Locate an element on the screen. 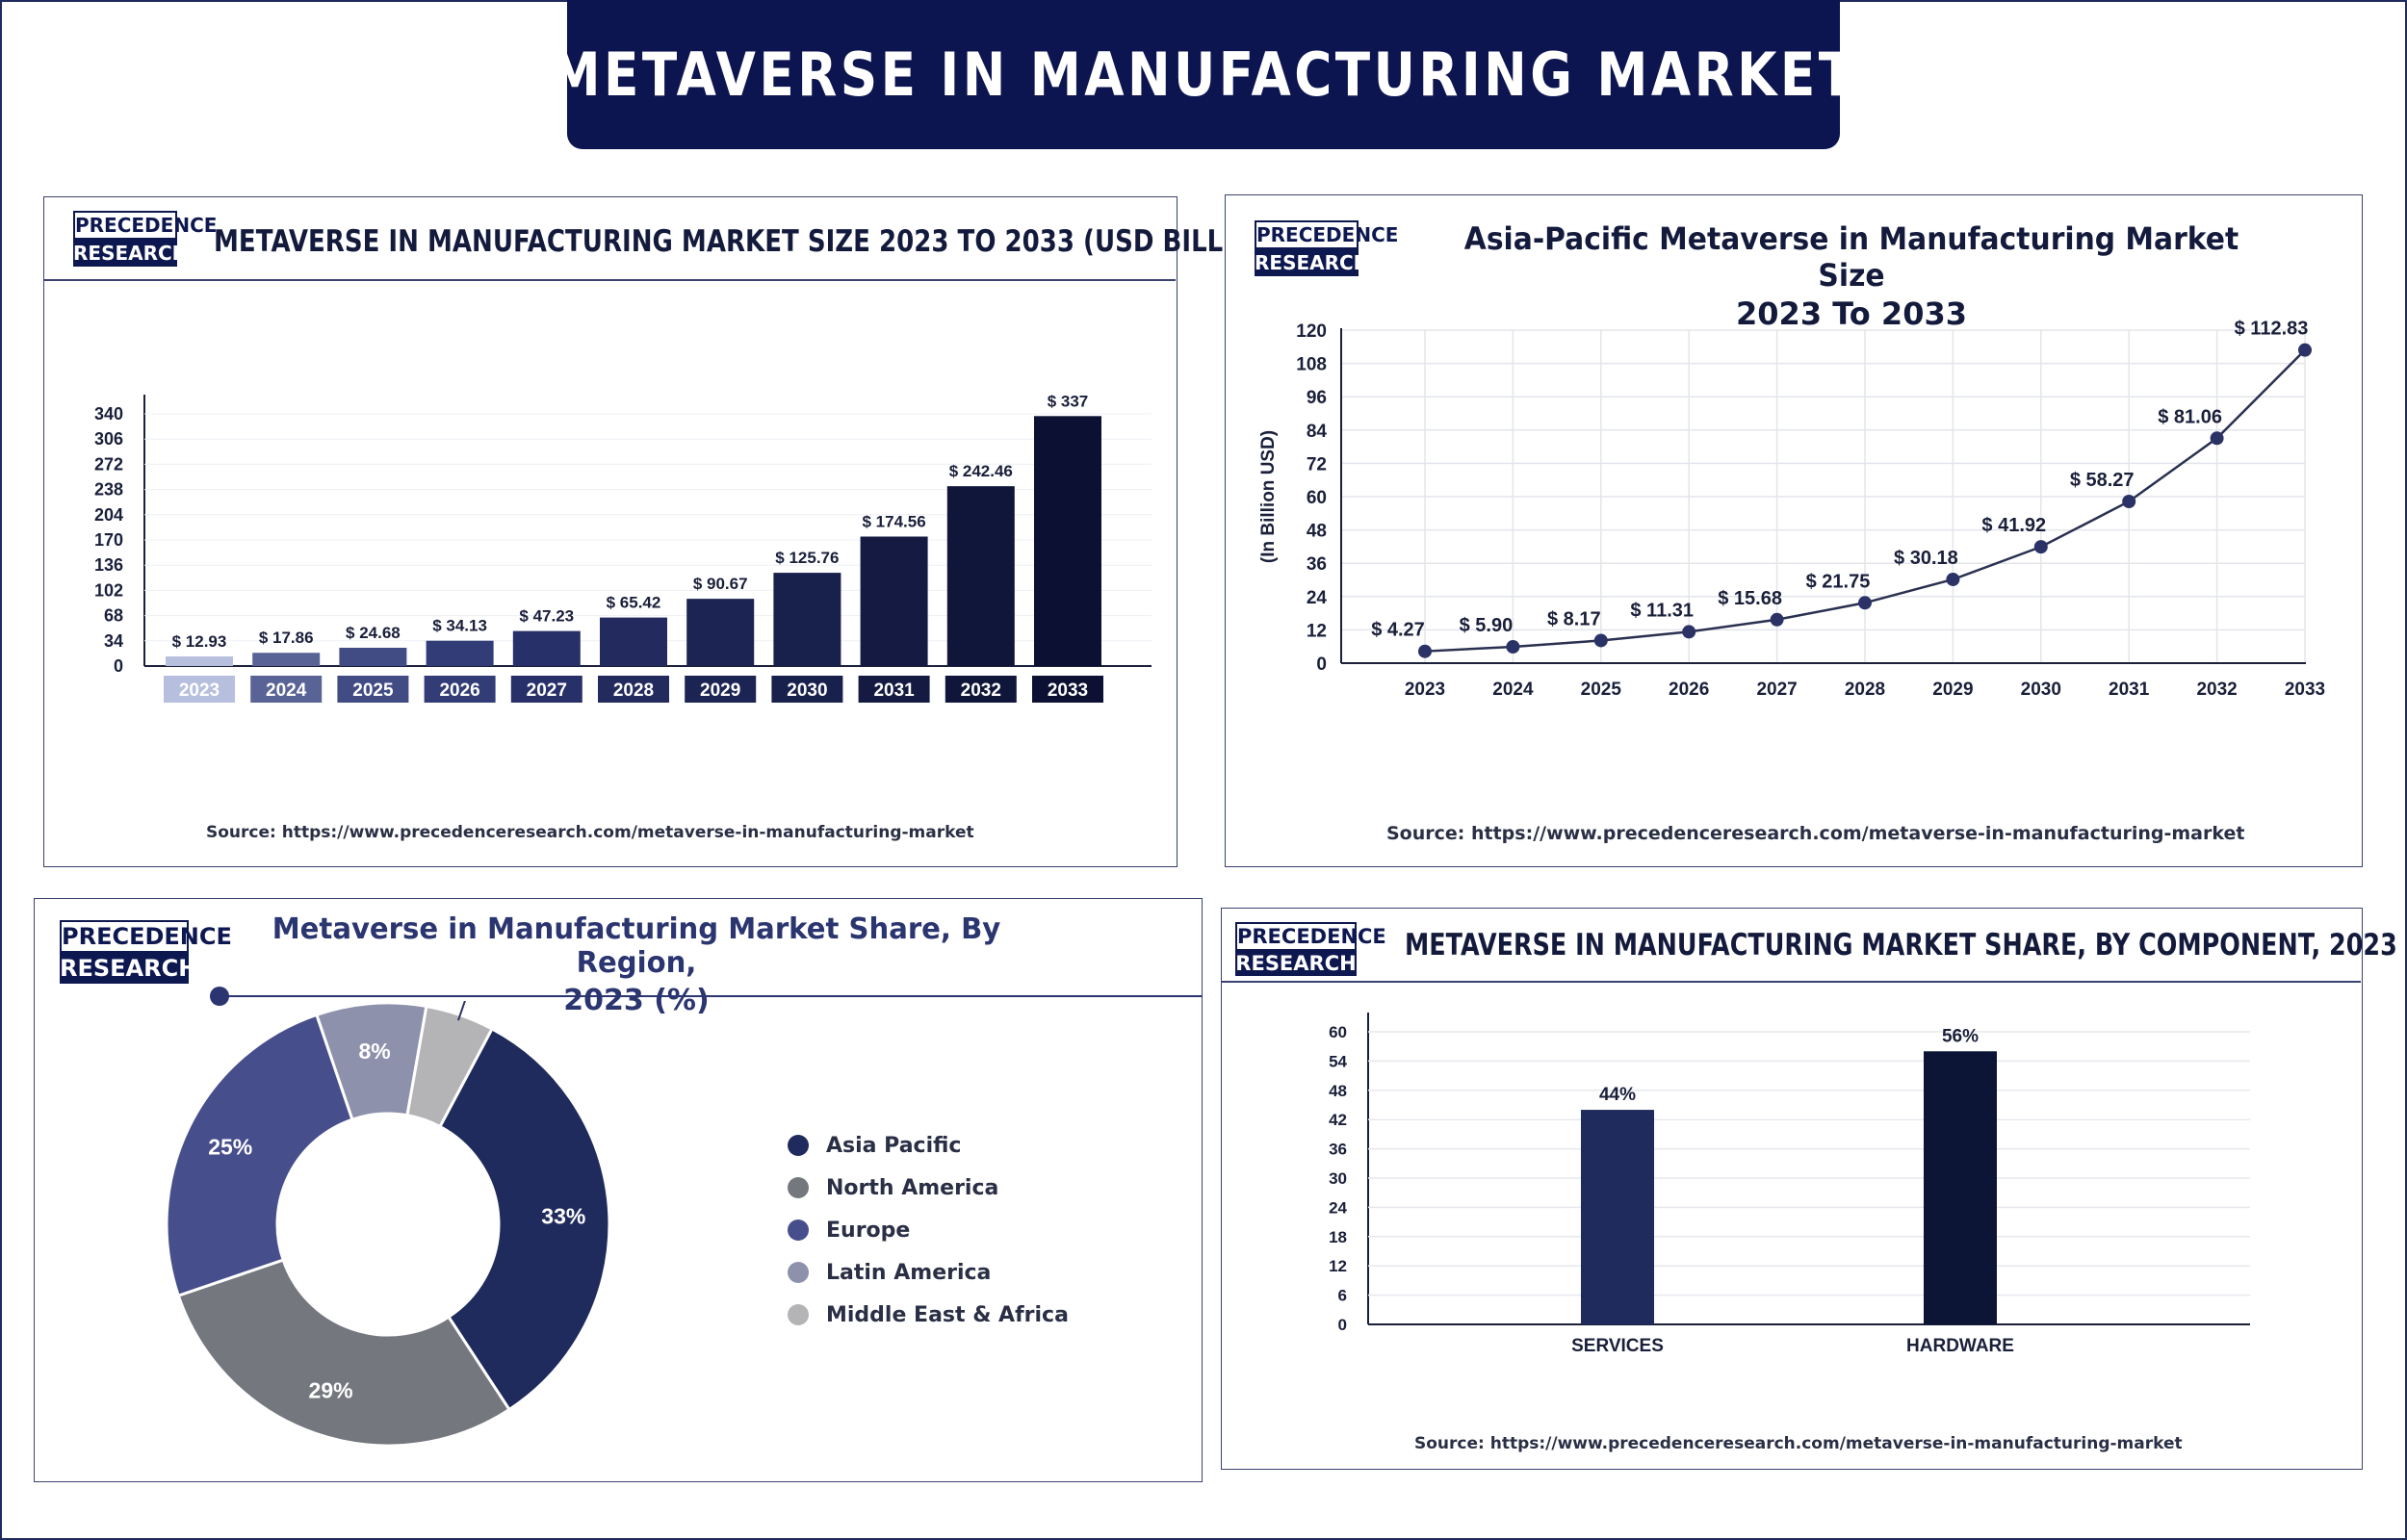 Image resolution: width=2407 pixels, height=1540 pixels. data-point-2029 is located at coordinates (1953, 579).